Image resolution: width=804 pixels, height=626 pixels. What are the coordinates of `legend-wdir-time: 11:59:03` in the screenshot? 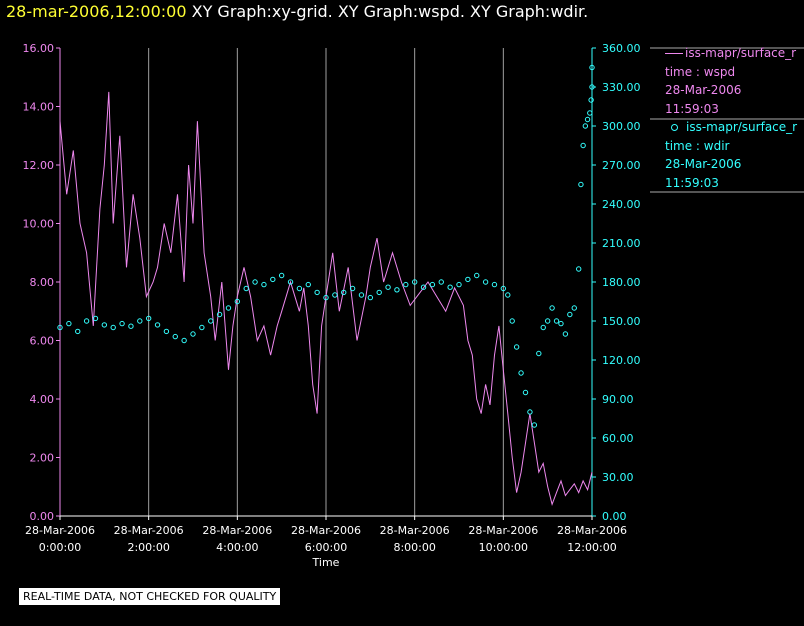 It's located at (692, 182).